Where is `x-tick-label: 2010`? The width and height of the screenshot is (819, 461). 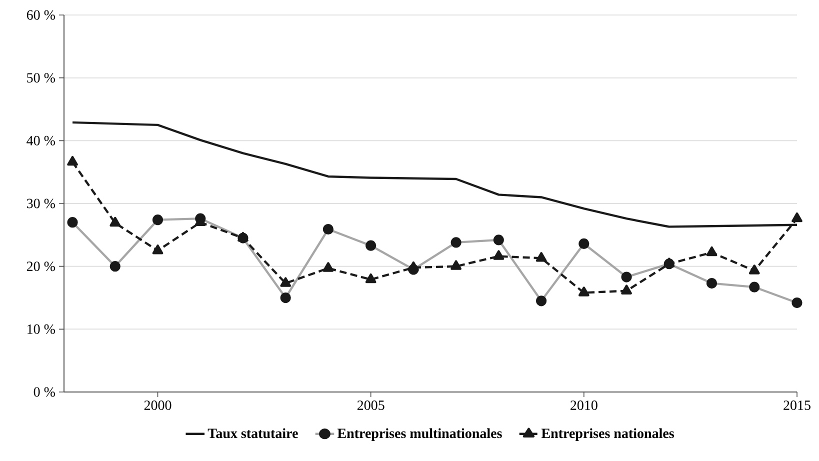
x-tick-label: 2010 is located at coordinates (584, 405).